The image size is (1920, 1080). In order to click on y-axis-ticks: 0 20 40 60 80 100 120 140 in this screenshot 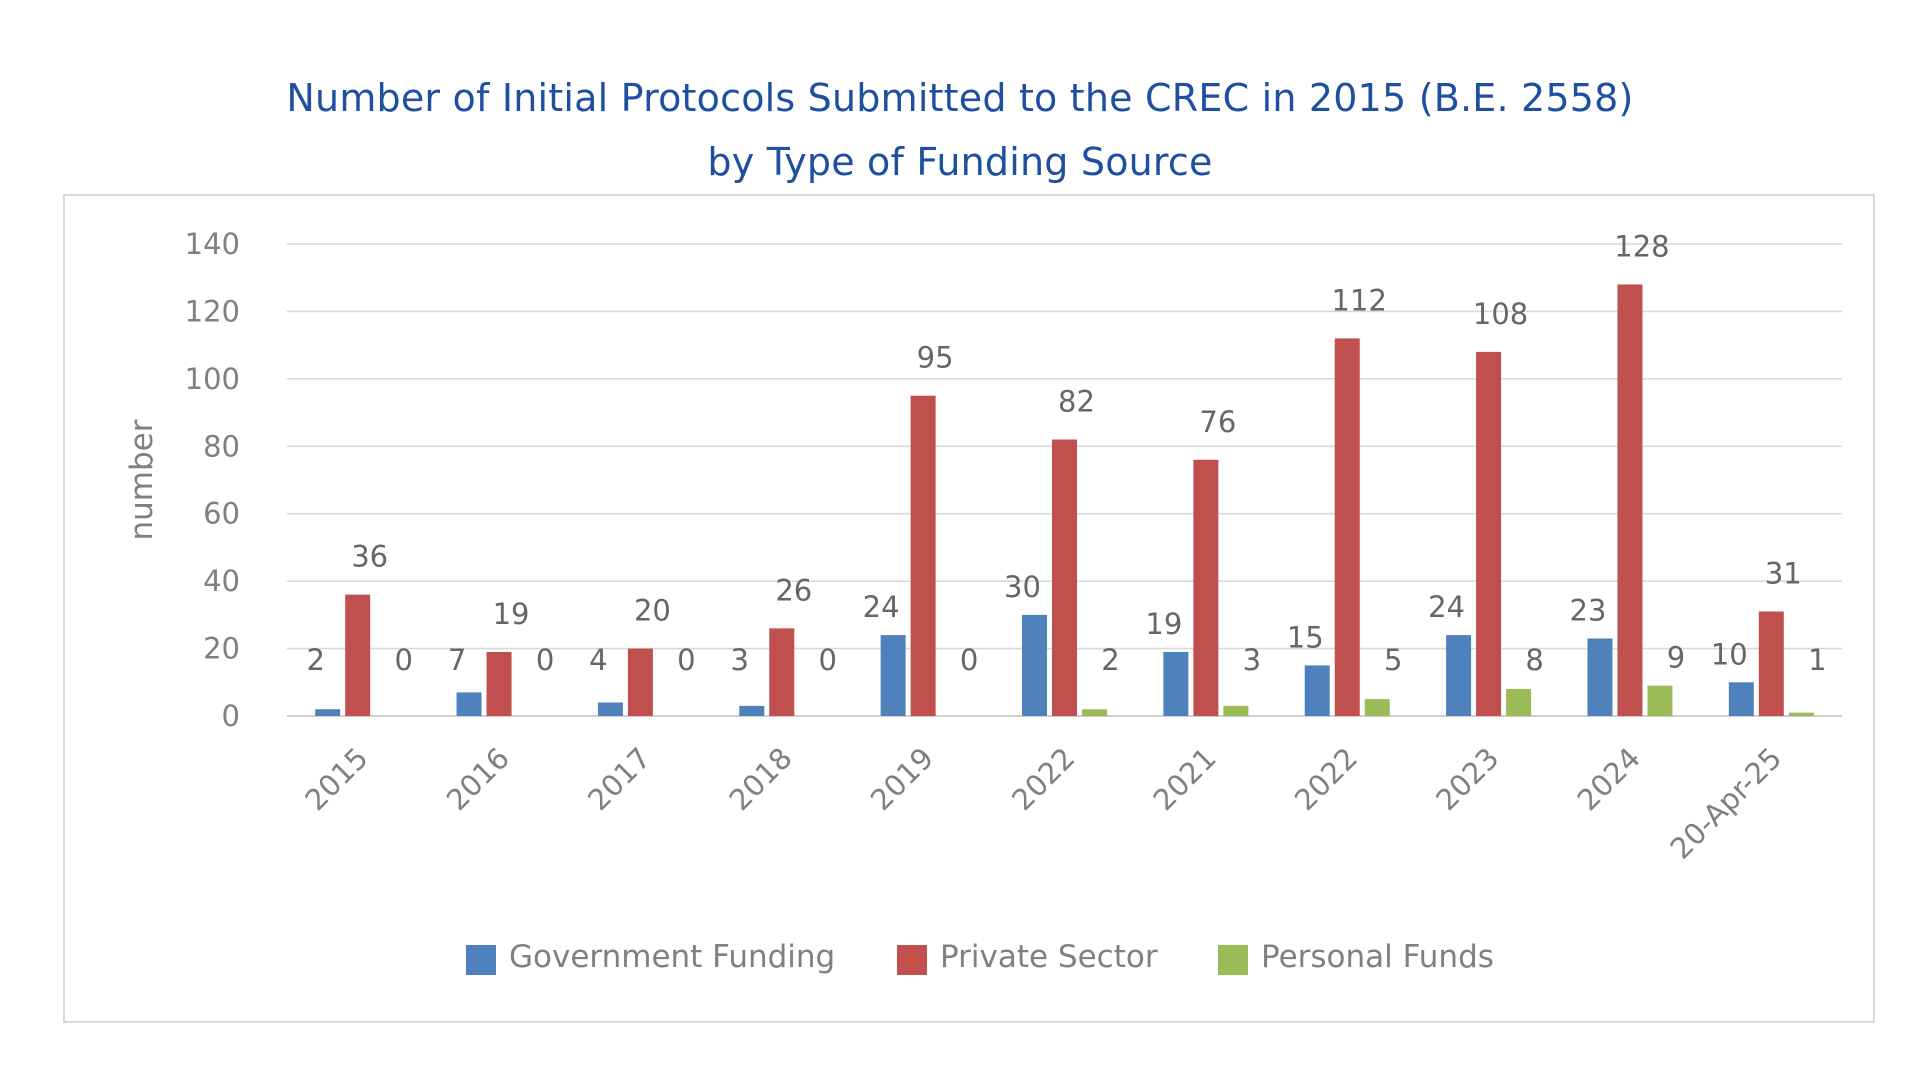, I will do `click(212, 480)`.